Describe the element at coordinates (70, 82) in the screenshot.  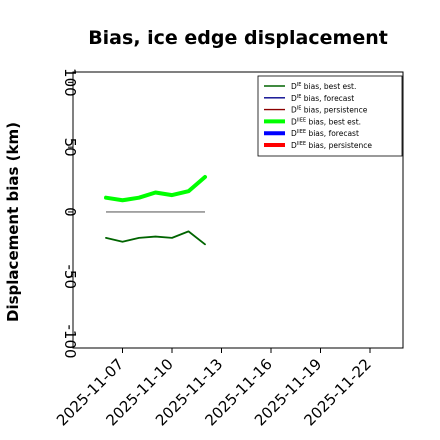
I see `y-tick-label: 100` at that location.